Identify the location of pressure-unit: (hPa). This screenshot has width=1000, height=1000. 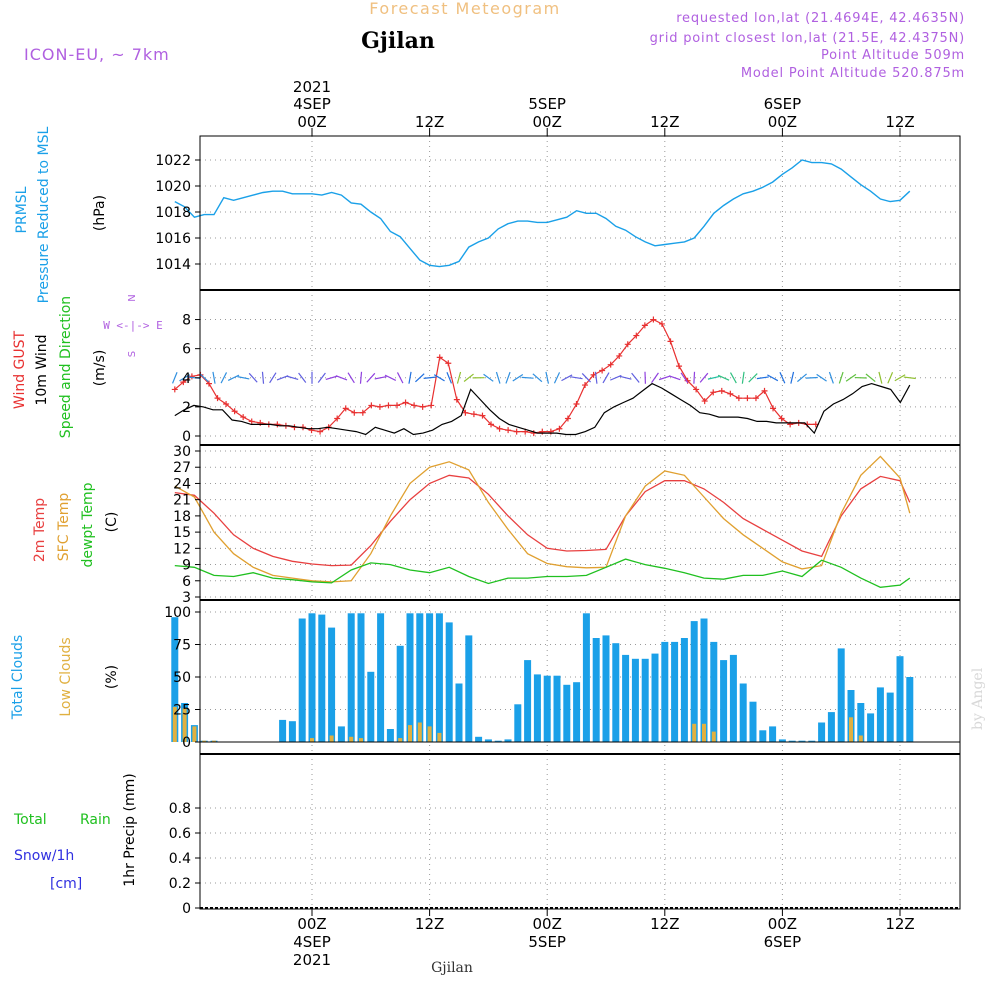
(100, 213).